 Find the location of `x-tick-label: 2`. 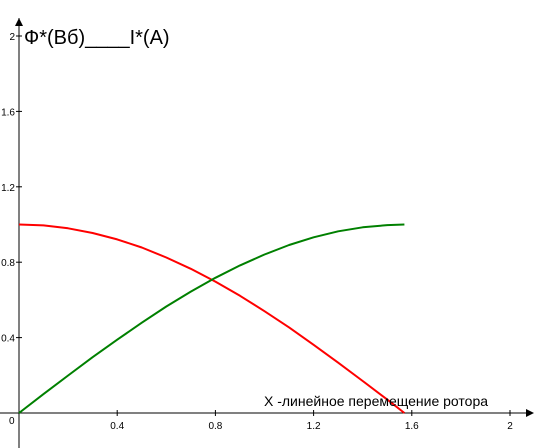

x-tick-label: 2 is located at coordinates (510, 426).